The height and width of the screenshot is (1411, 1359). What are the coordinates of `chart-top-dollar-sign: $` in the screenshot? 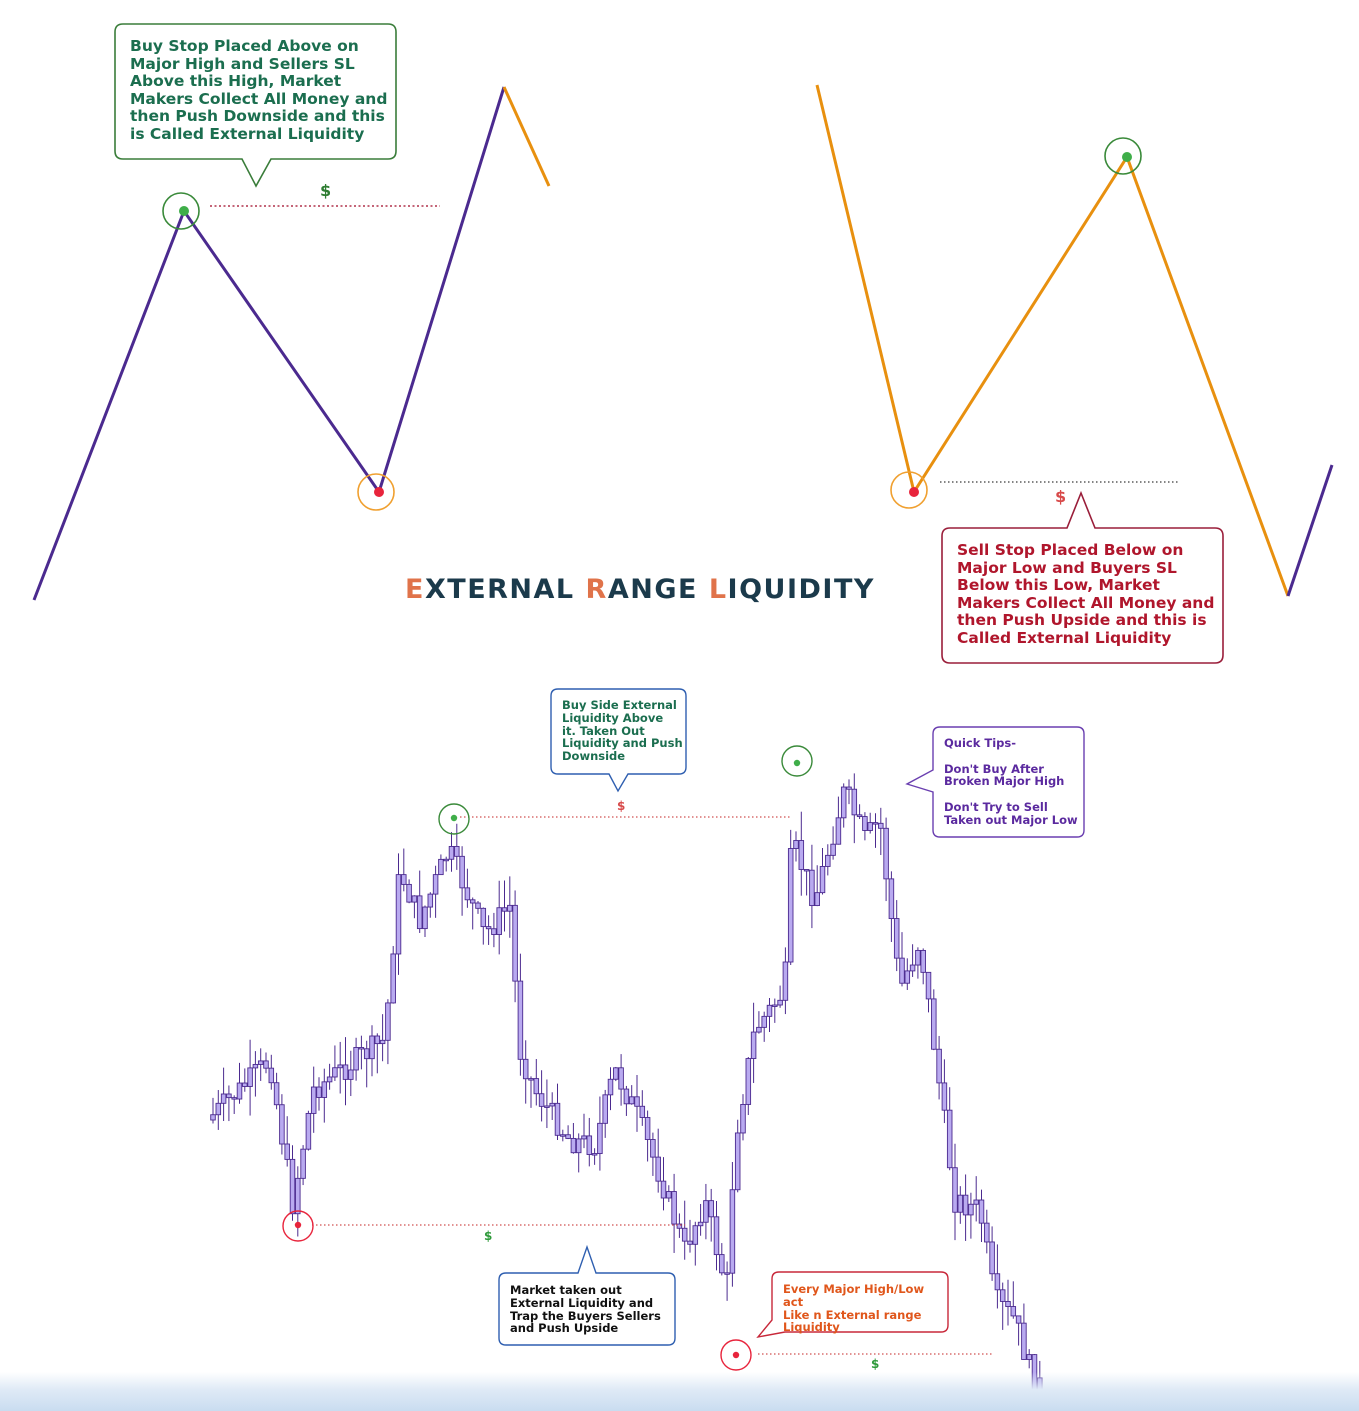 It's located at (621, 806).